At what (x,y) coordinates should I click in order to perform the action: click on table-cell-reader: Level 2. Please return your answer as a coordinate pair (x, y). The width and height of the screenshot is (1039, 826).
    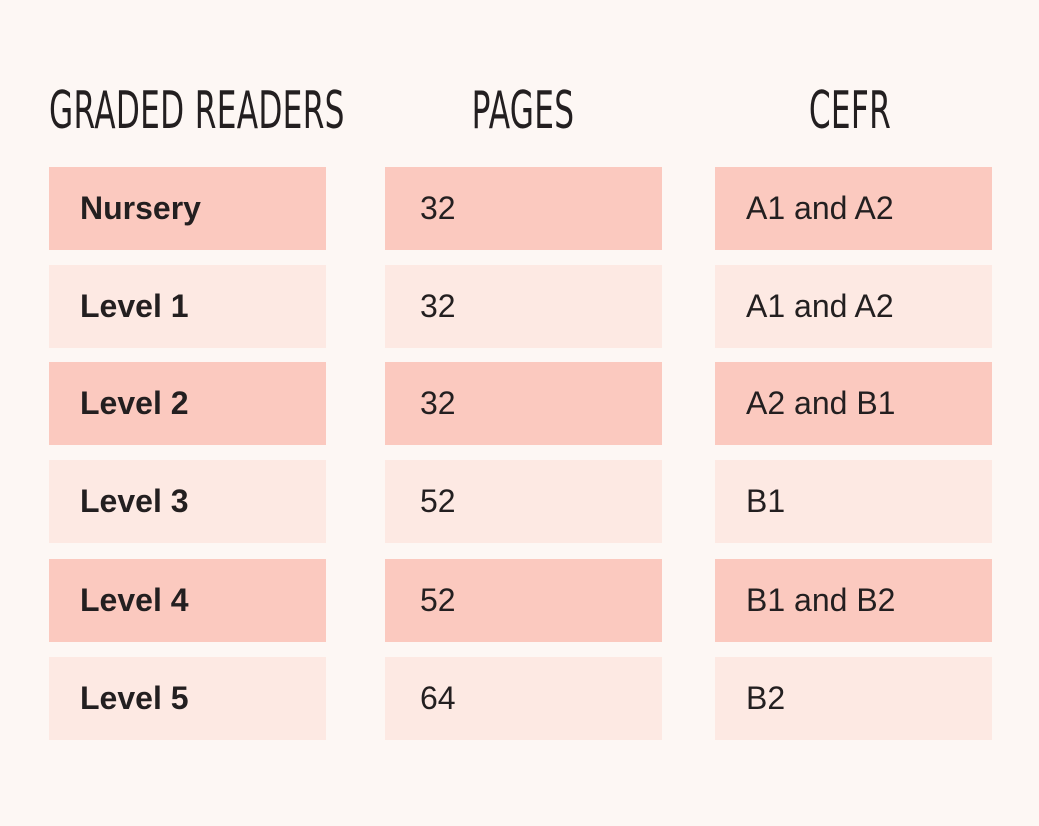
    Looking at the image, I should click on (187, 403).